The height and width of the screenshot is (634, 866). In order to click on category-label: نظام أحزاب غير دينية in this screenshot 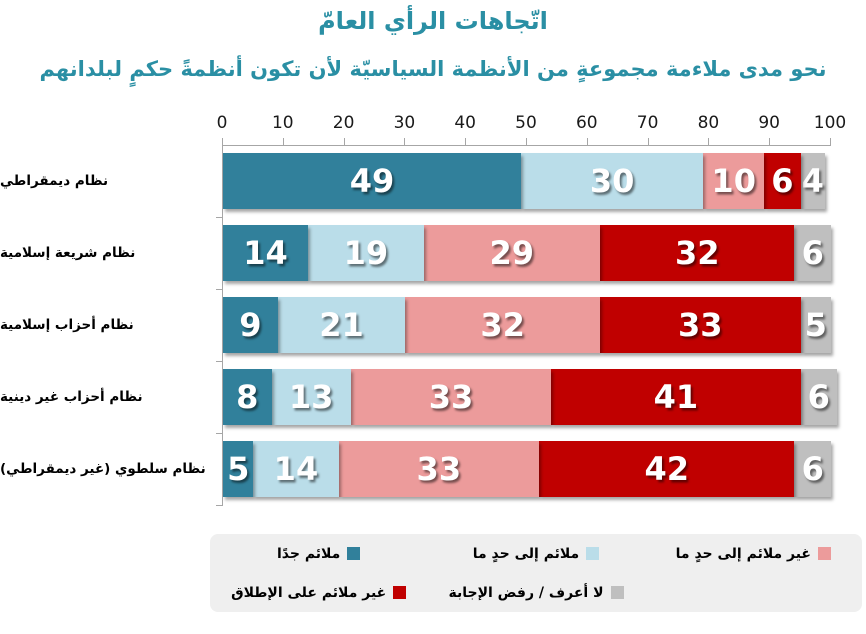, I will do `click(71, 397)`.